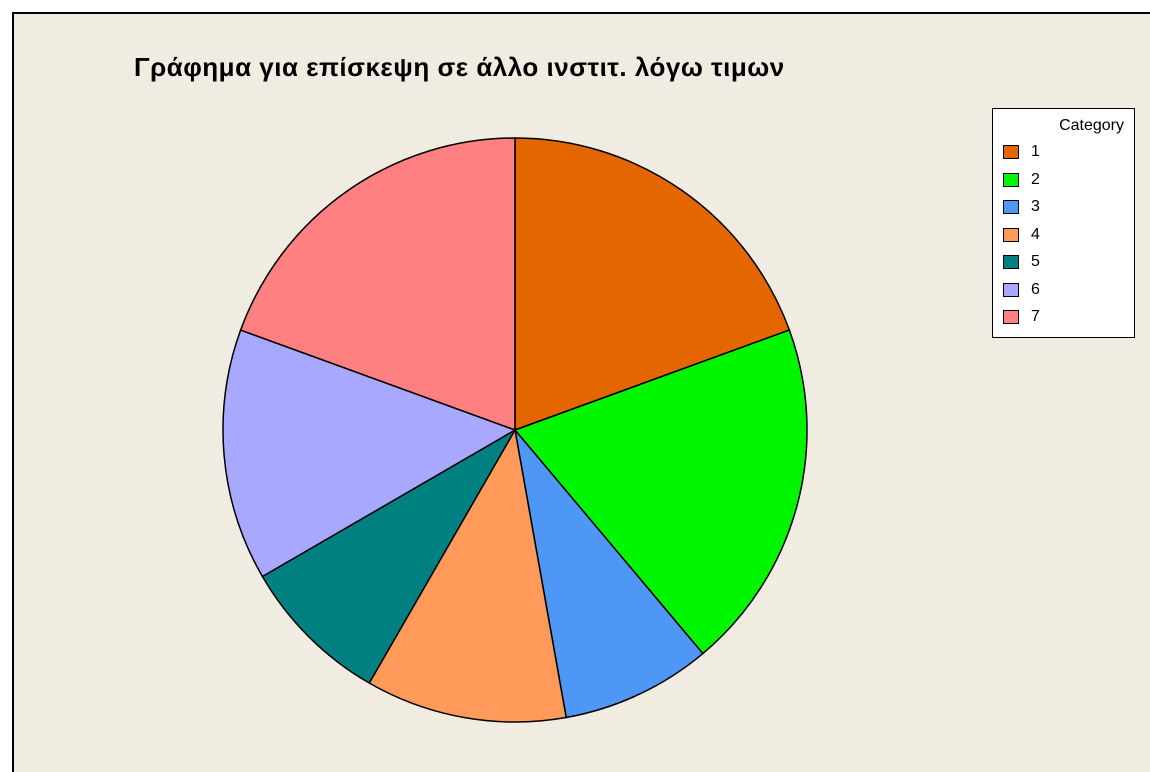 This screenshot has width=1150, height=772. Describe the element at coordinates (1035, 206) in the screenshot. I see `legend-label-3: 3` at that location.